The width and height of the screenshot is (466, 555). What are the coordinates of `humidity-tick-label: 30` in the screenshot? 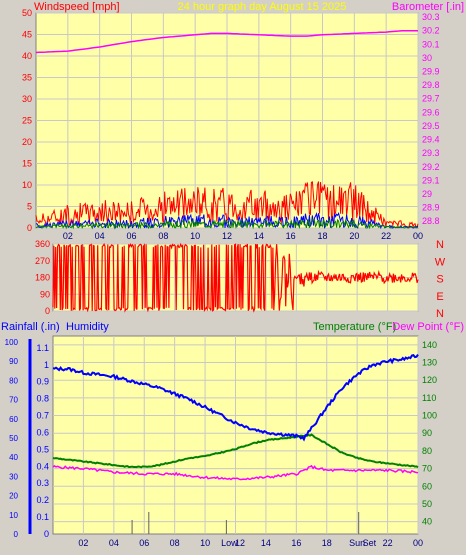 It's located at (13, 476).